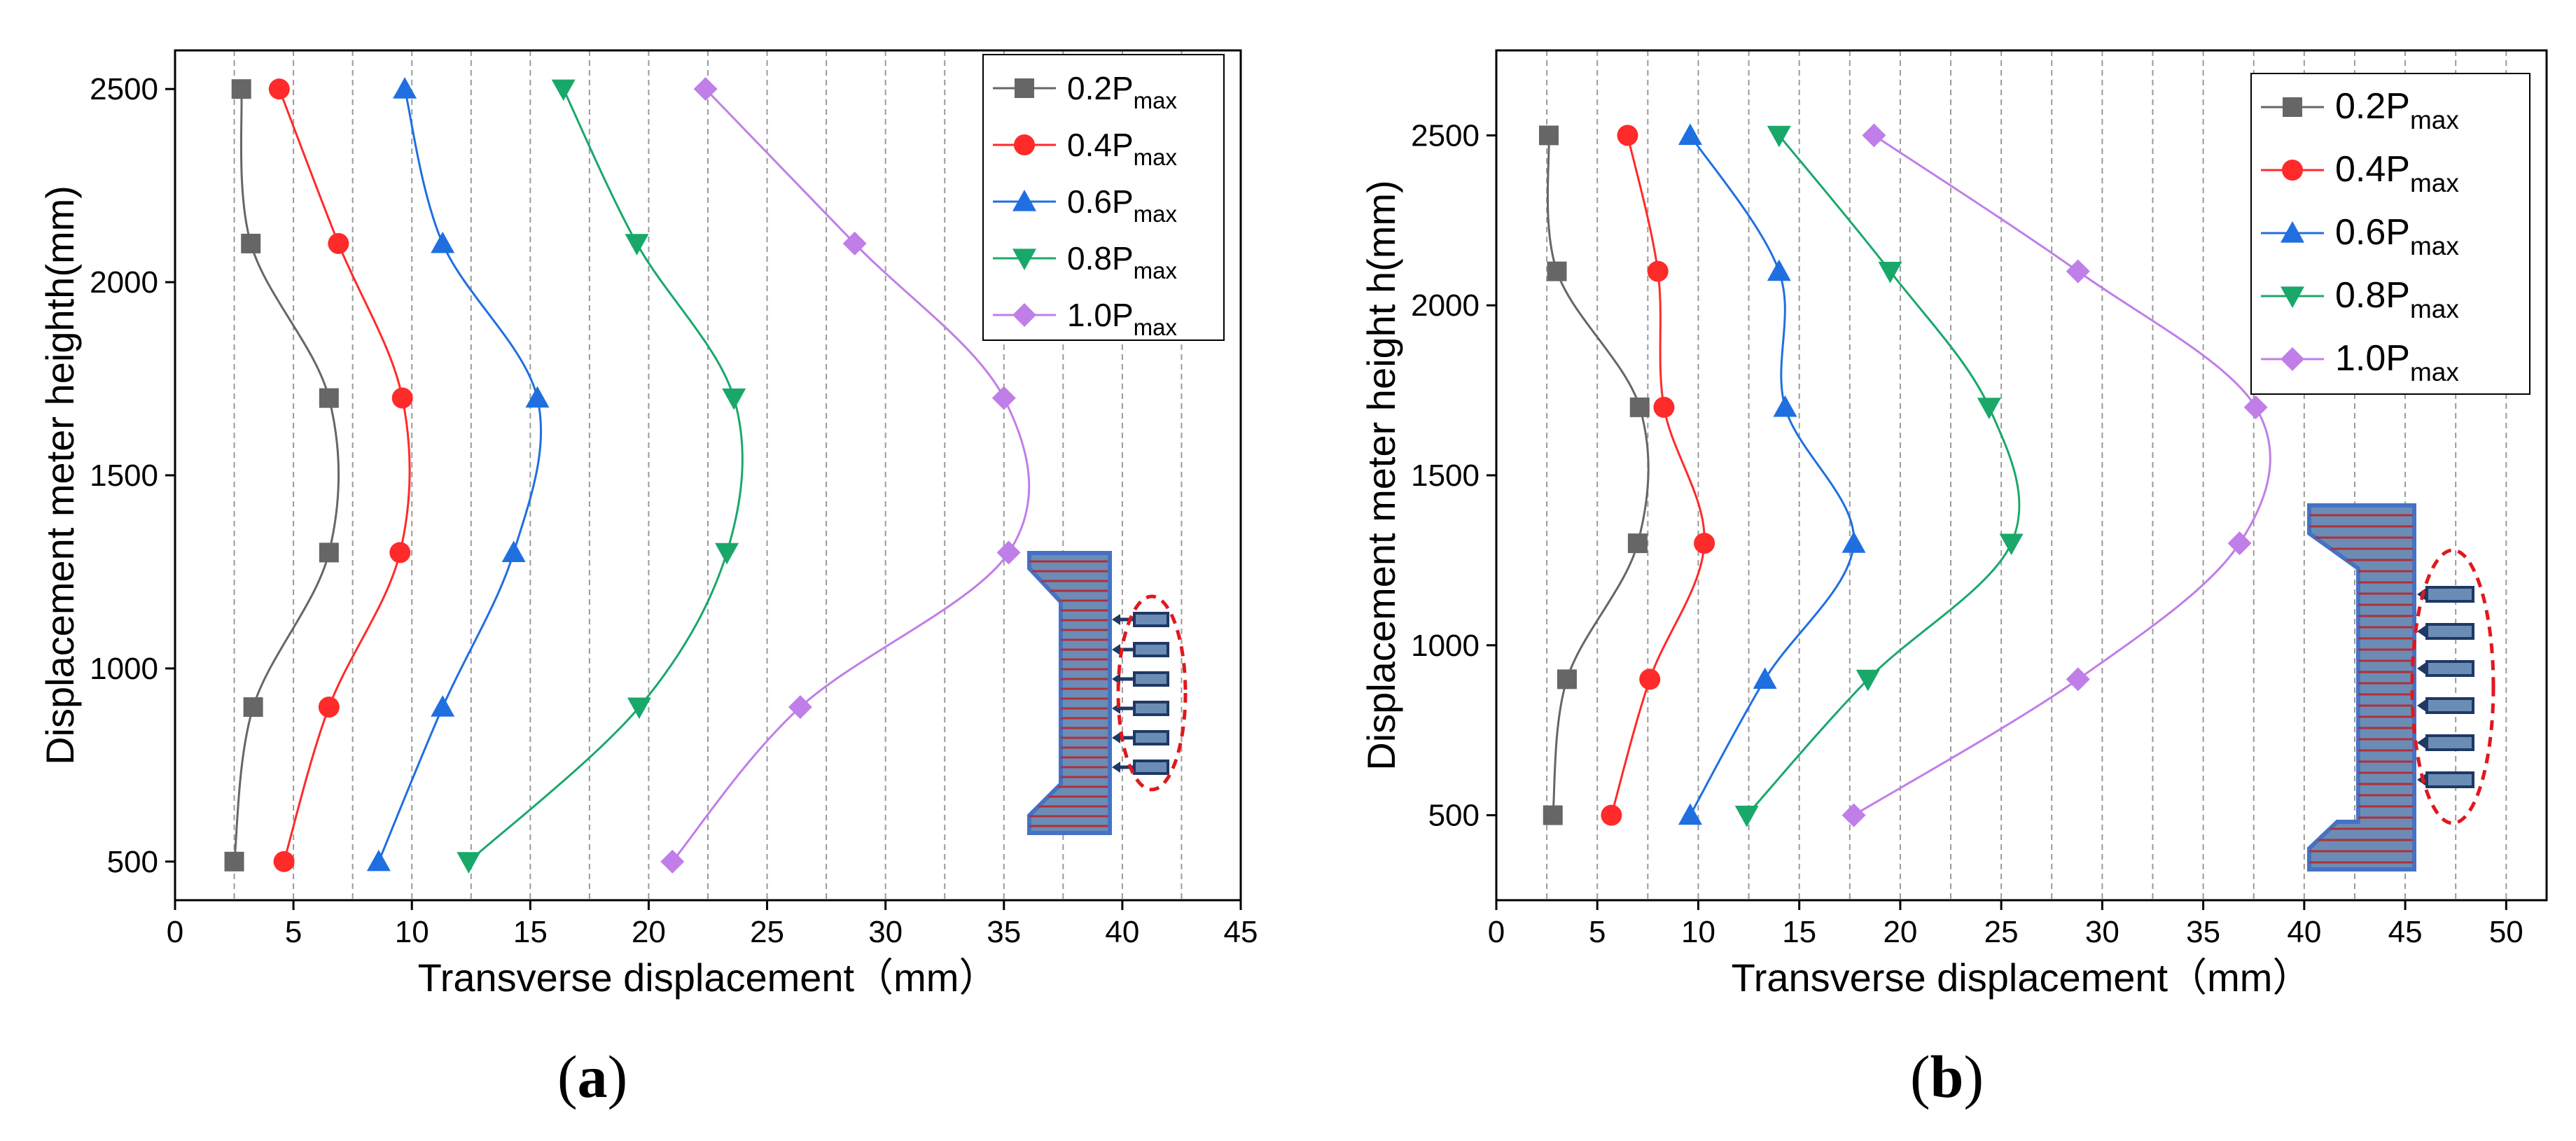 The width and height of the screenshot is (2576, 1141). Describe the element at coordinates (1085, 262) in the screenshot. I see `legend-item: 0.8Pmax` at that location.